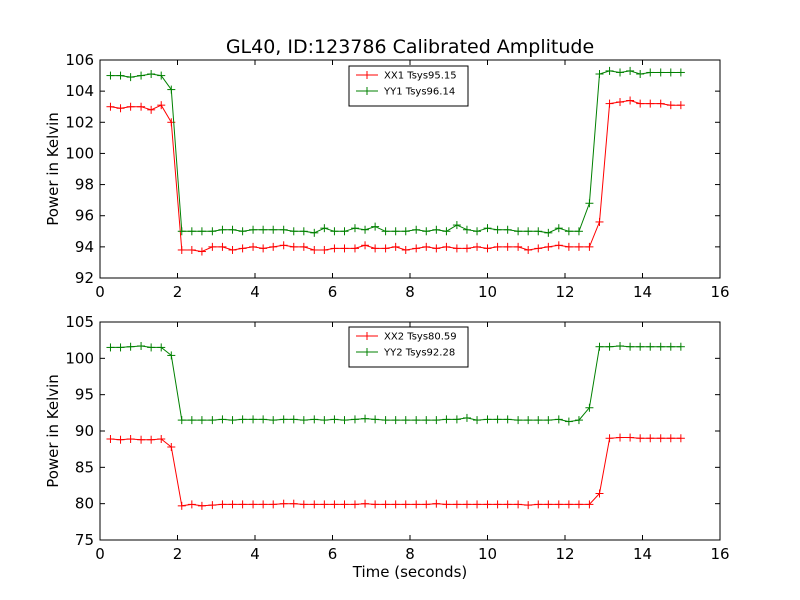 Image resolution: width=800 pixels, height=600 pixels. What do you see at coordinates (410, 554) in the screenshot?
I see `bottom-x-tick-label: 8` at bounding box center [410, 554].